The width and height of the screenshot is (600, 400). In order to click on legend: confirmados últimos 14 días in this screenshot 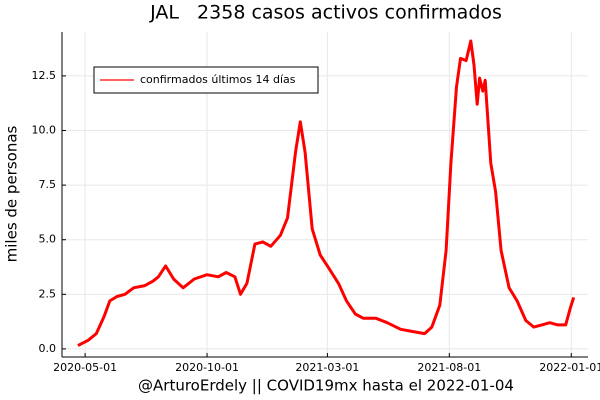, I will do `click(206, 80)`.